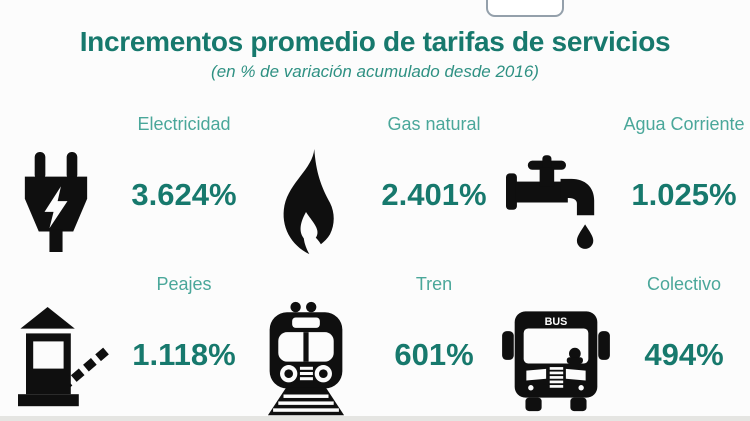 This screenshot has width=750, height=421. I want to click on service-item-electricity: Electricidad 3.624%, so click(125, 180).